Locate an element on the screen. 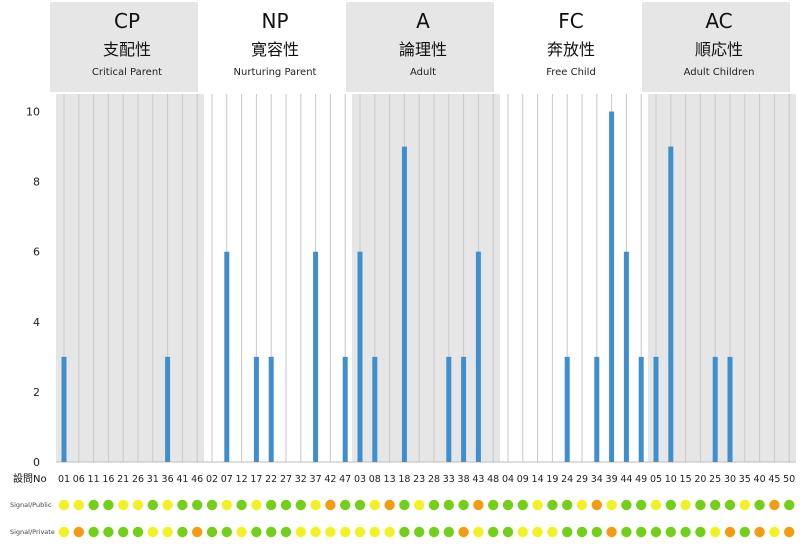 The width and height of the screenshot is (800, 552). x-tick-label-31: 31 is located at coordinates (153, 479).